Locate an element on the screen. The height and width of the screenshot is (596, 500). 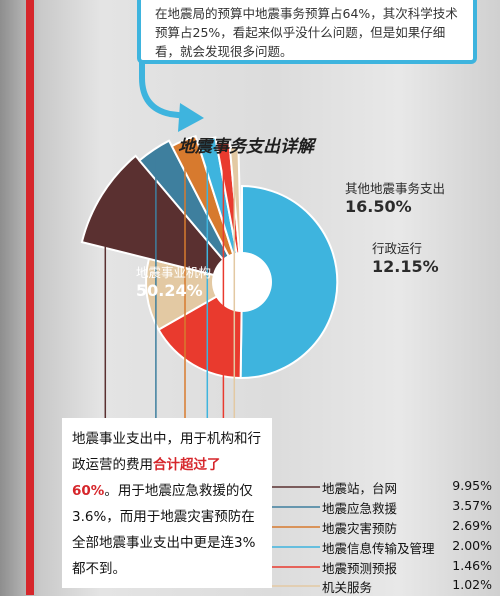
pie-center-hole is located at coordinates (242, 282).